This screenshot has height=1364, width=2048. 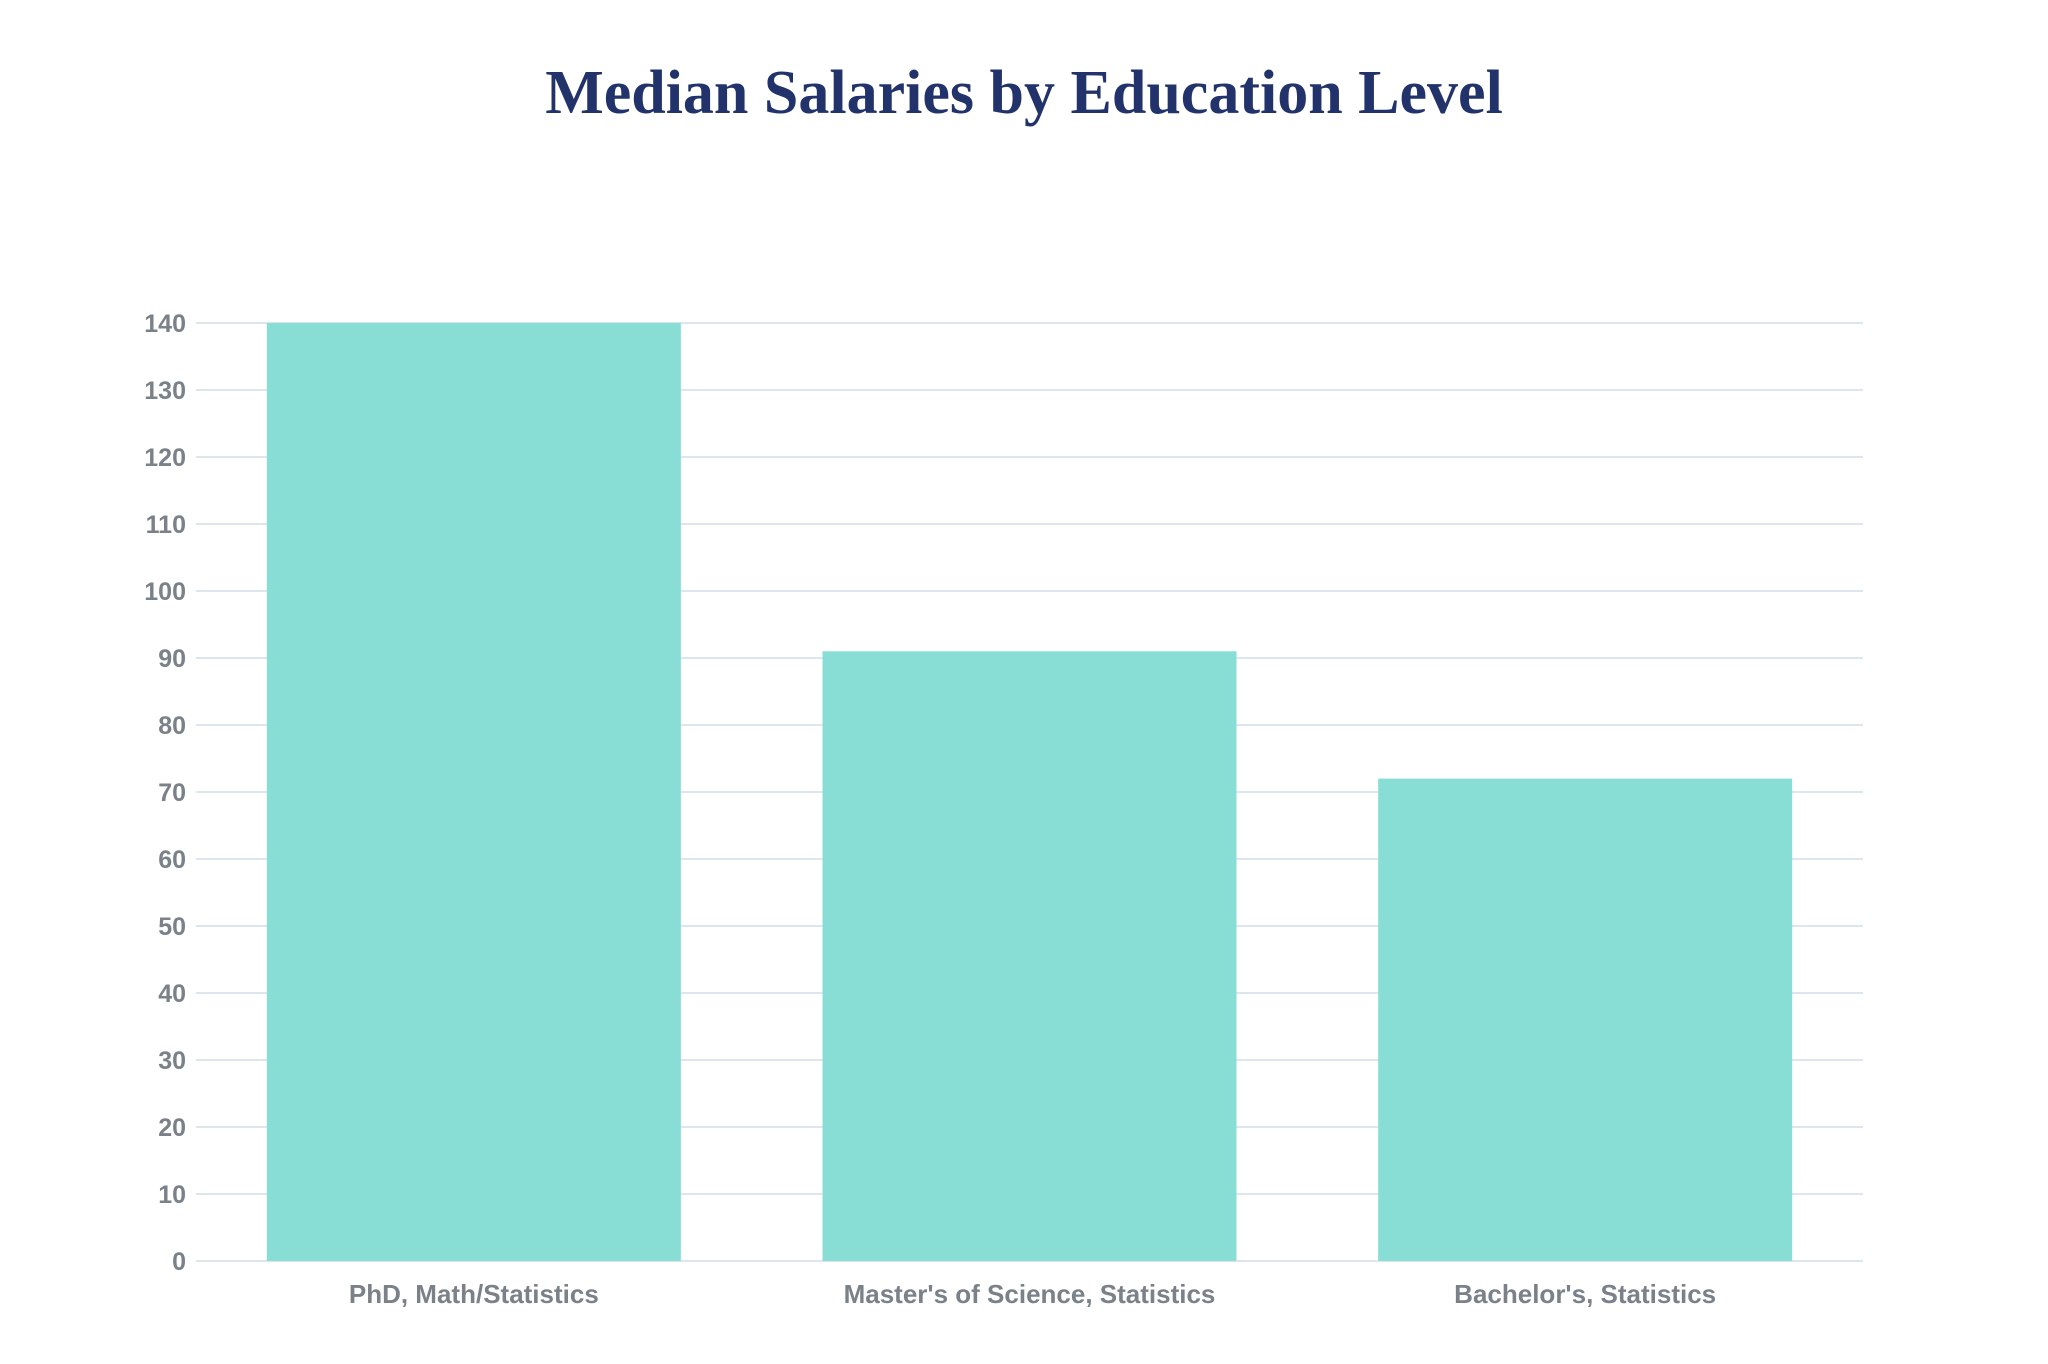 I want to click on y-tick-label: 90, so click(x=172, y=659).